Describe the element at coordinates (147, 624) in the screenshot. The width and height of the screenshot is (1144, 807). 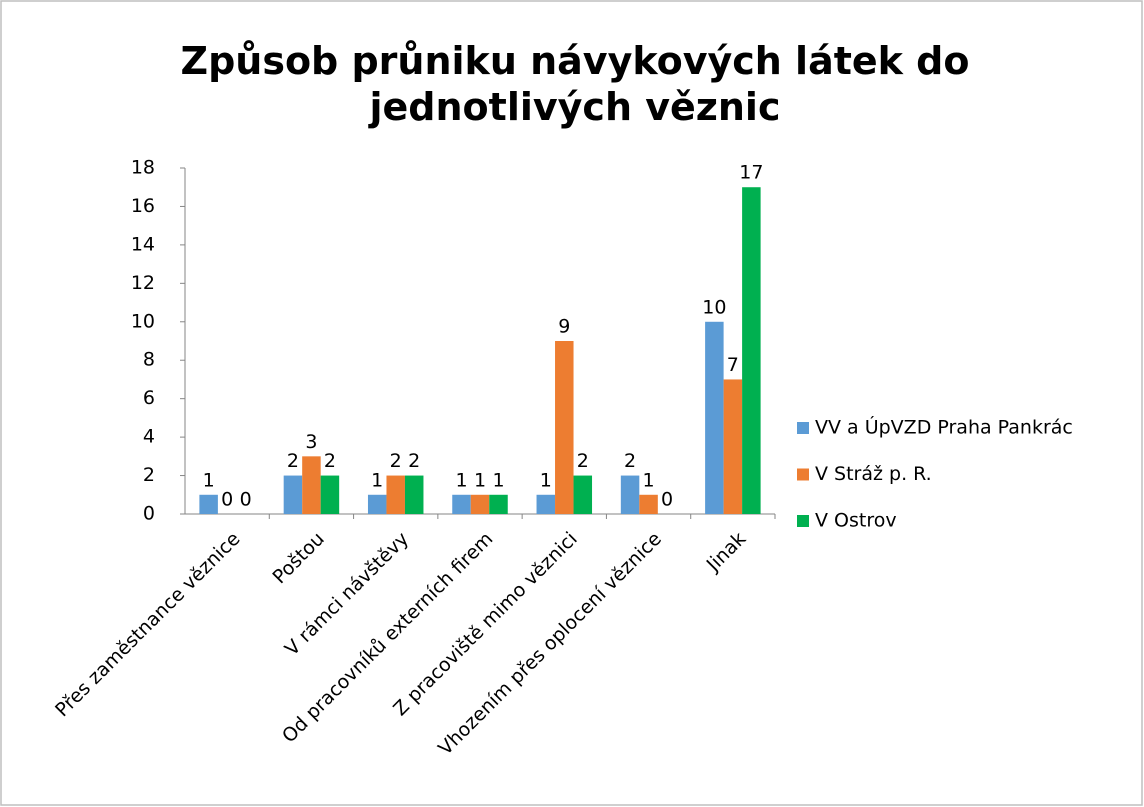
I see `x-tick-label: Přes zaměstnance věznice` at that location.